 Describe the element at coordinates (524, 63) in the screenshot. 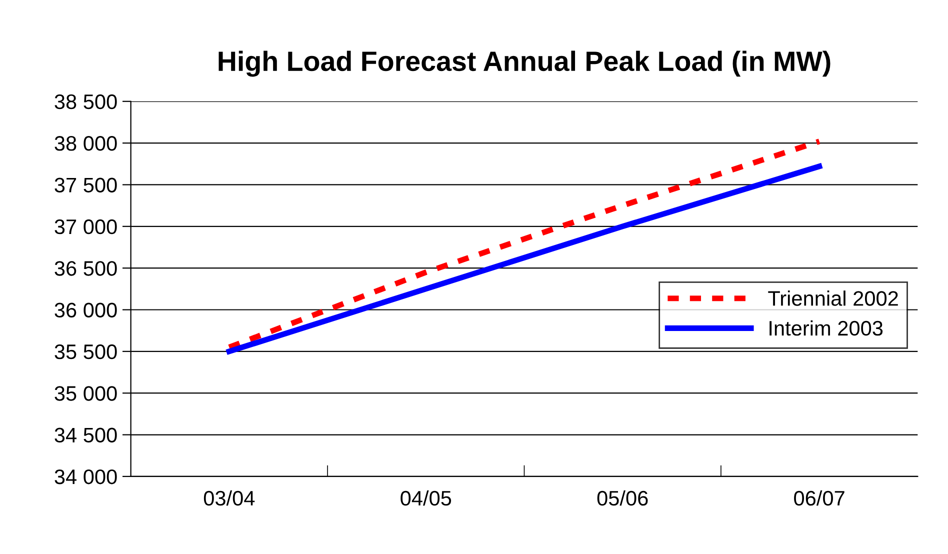

I see `chart-title: High Load Forecast Annual Peak Load (in MW)` at that location.